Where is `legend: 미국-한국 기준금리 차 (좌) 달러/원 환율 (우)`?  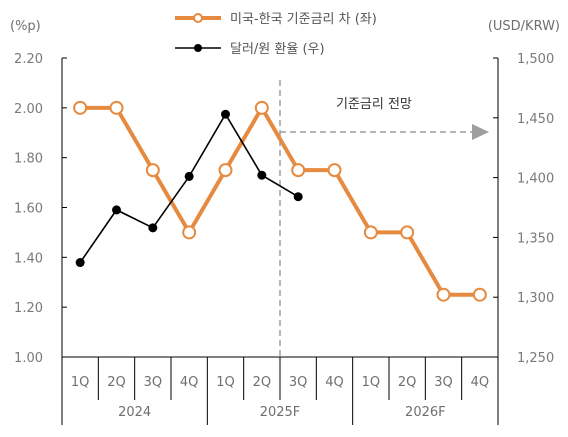 legend: 미국-한국 기준금리 차 (좌) 달러/원 환율 (우) is located at coordinates (276, 34).